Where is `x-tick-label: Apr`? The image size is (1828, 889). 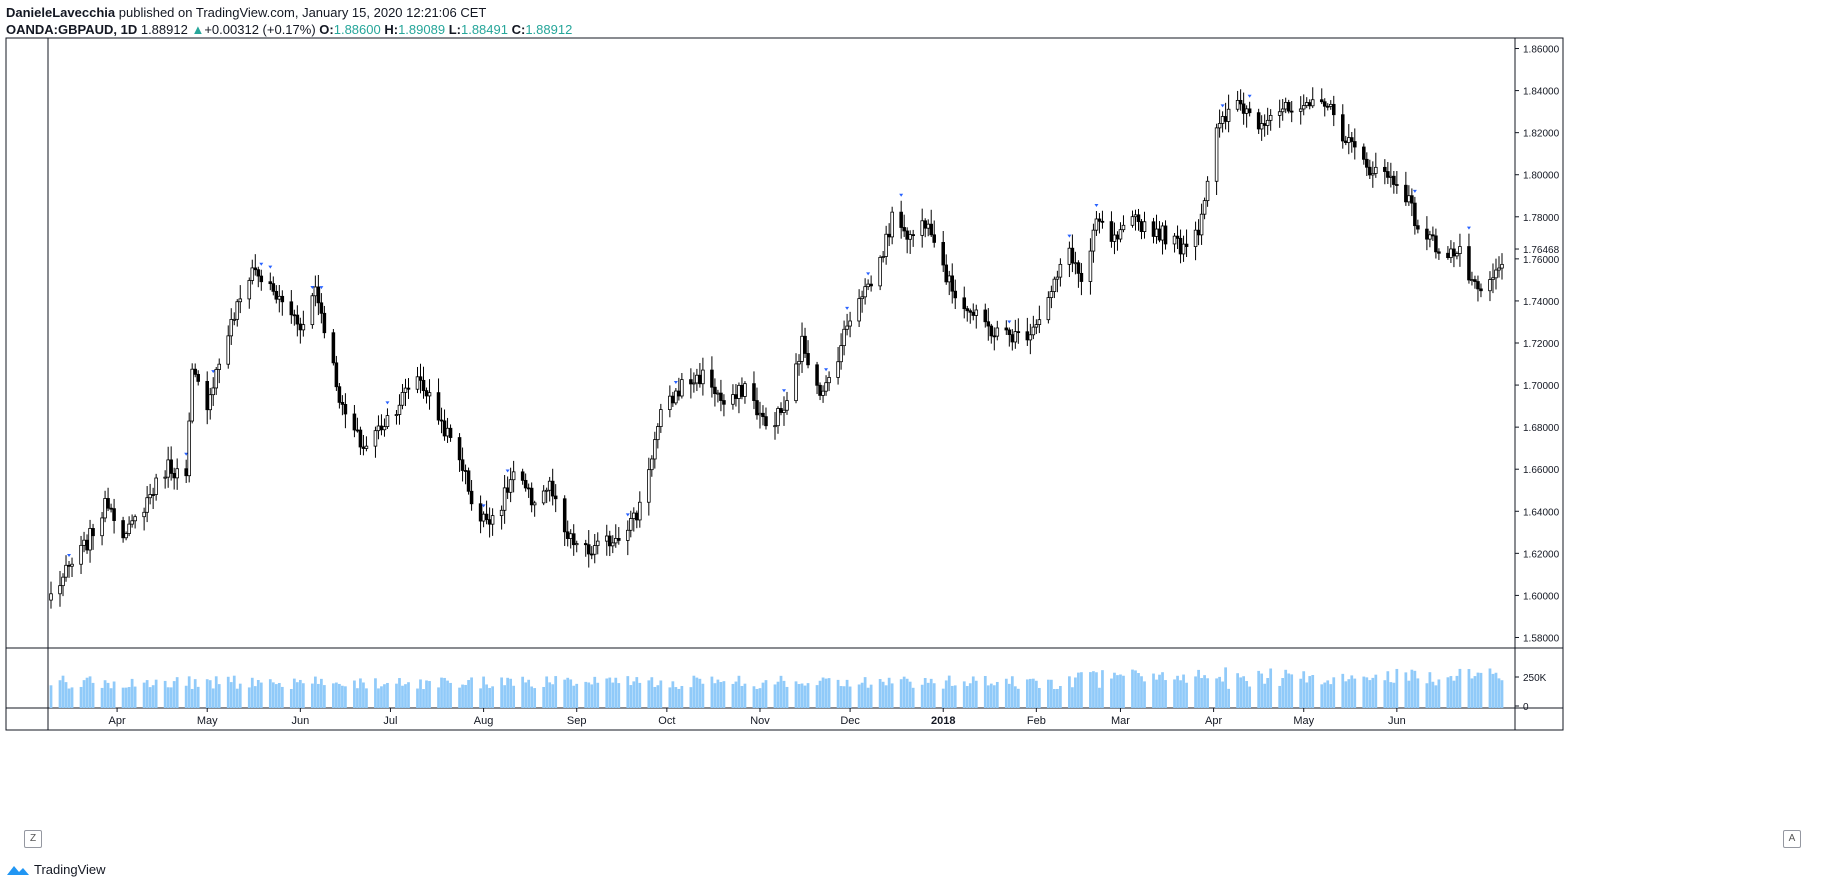 x-tick-label: Apr is located at coordinates (117, 721).